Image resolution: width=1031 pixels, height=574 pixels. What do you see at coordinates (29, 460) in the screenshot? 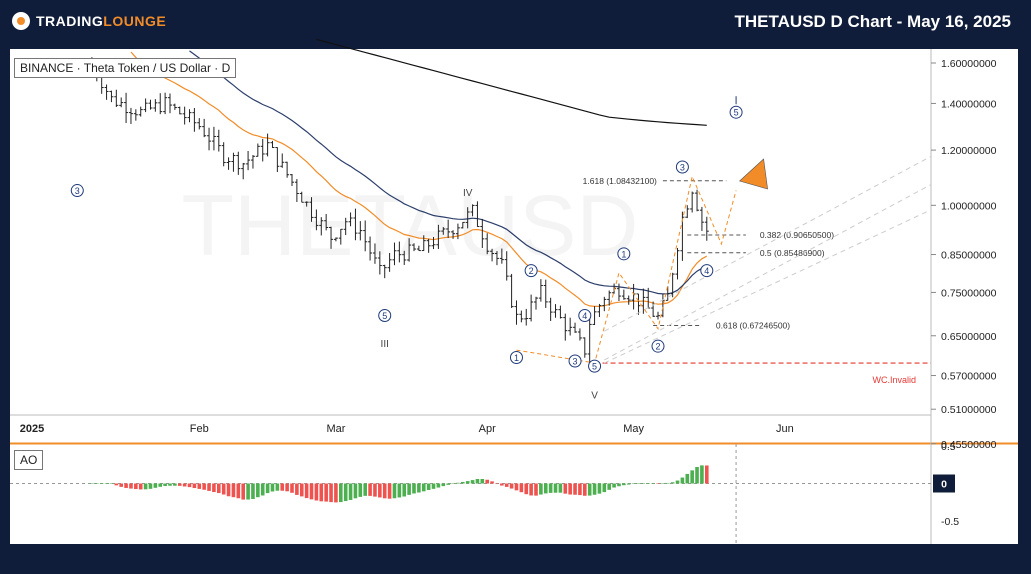
I see `ao-legend: AO` at bounding box center [29, 460].